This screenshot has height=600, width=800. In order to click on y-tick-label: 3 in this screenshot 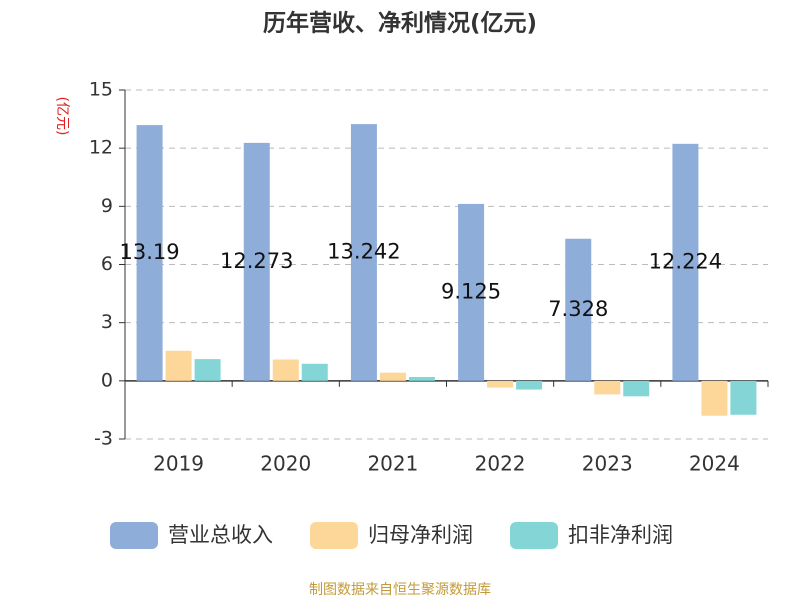, I will do `click(107, 322)`.